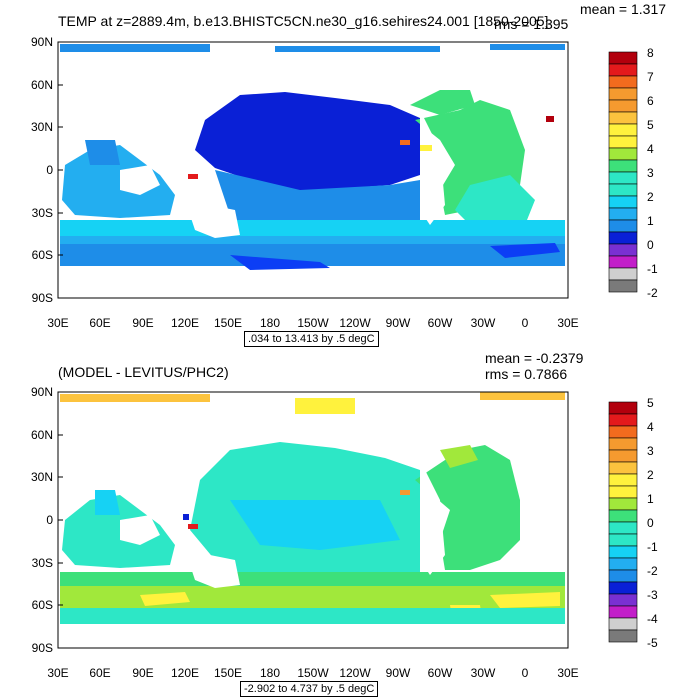 The image size is (700, 700). Describe the element at coordinates (650, 77) in the screenshot. I see `colorbar-label: 7` at that location.